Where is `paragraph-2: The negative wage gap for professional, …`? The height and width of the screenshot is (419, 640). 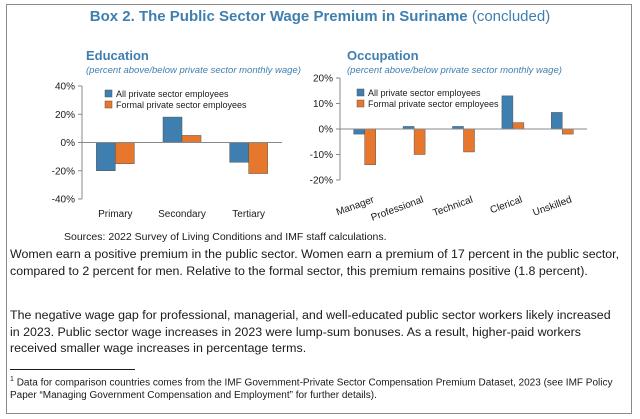 paragraph-2: The negative wage gap for professional, … is located at coordinates (310, 331).